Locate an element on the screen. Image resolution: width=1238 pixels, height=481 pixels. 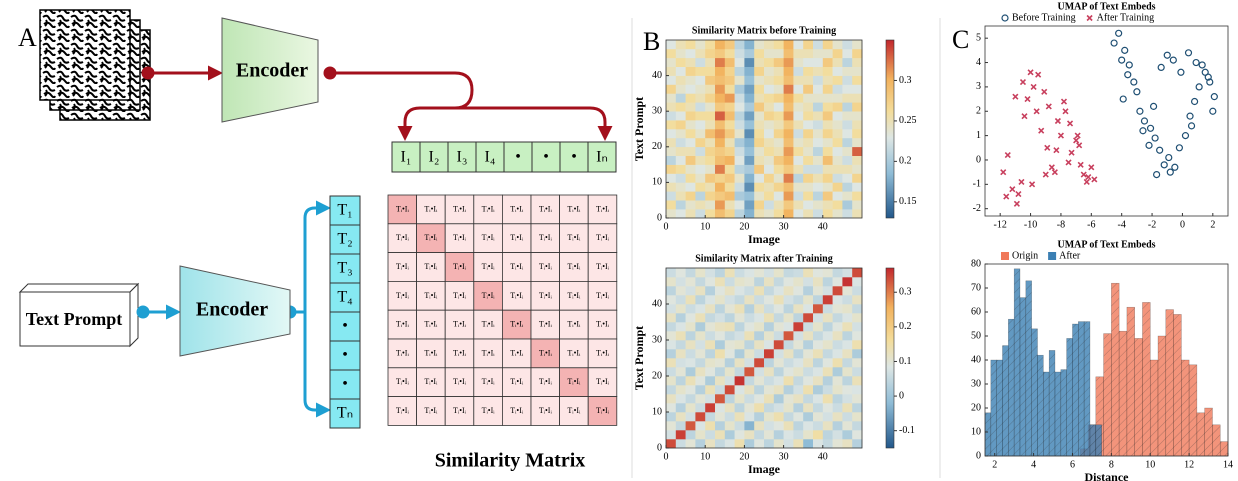
y-tick-label: 3 is located at coordinates (978, 86).